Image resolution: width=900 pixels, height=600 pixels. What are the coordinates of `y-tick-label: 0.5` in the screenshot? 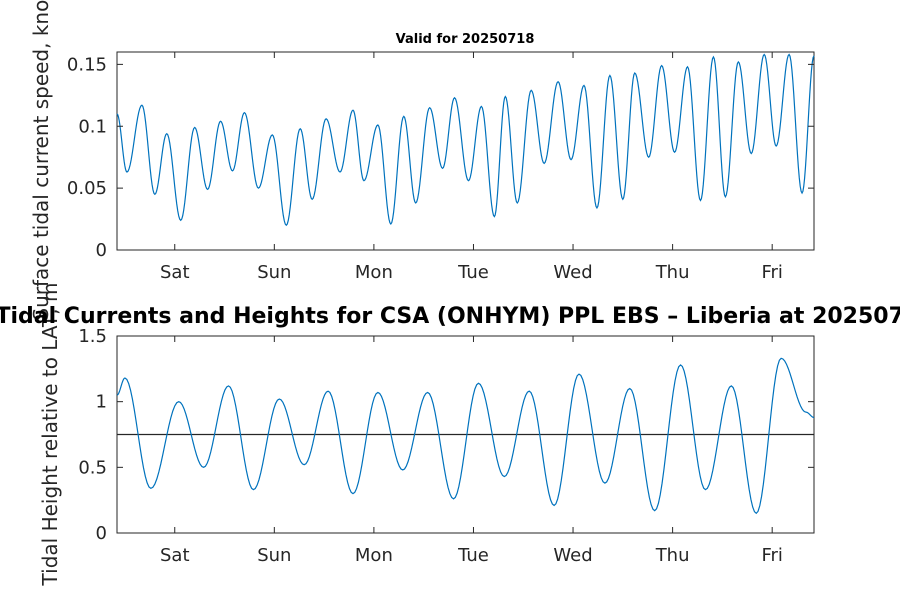 It's located at (92, 467).